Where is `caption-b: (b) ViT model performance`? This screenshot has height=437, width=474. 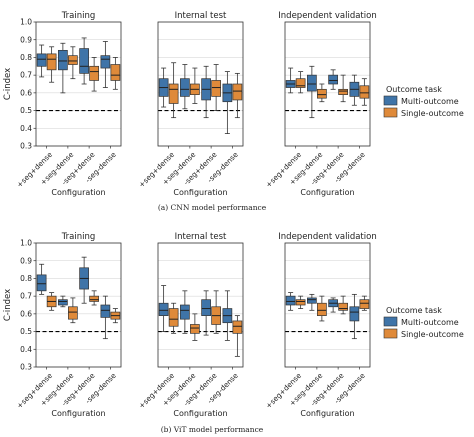 caption-b: (b) ViT model performance is located at coordinates (212, 429).